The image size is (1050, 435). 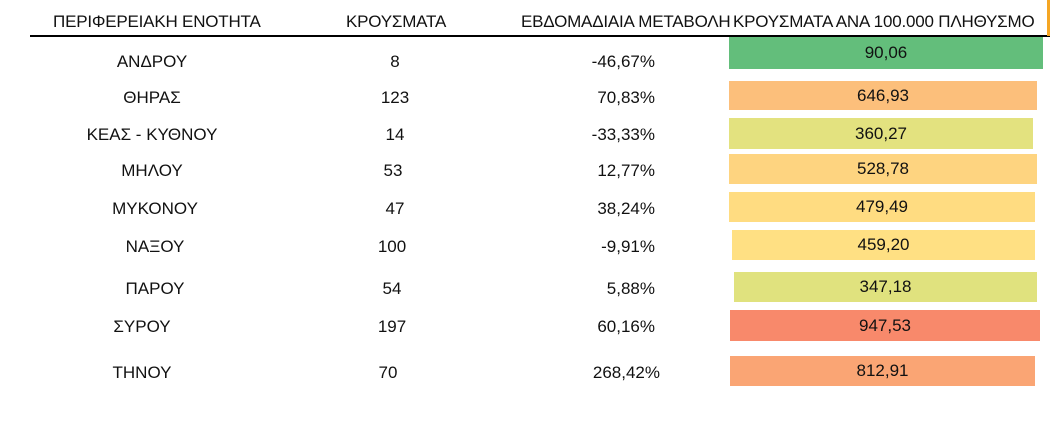 I want to click on header-cases-per-100k: ΚΡΟΥΣΜΑΤΑ ΑΝΑ 100.000 ΠΛΗΘΥΣΜΟ, so click(x=884, y=21).